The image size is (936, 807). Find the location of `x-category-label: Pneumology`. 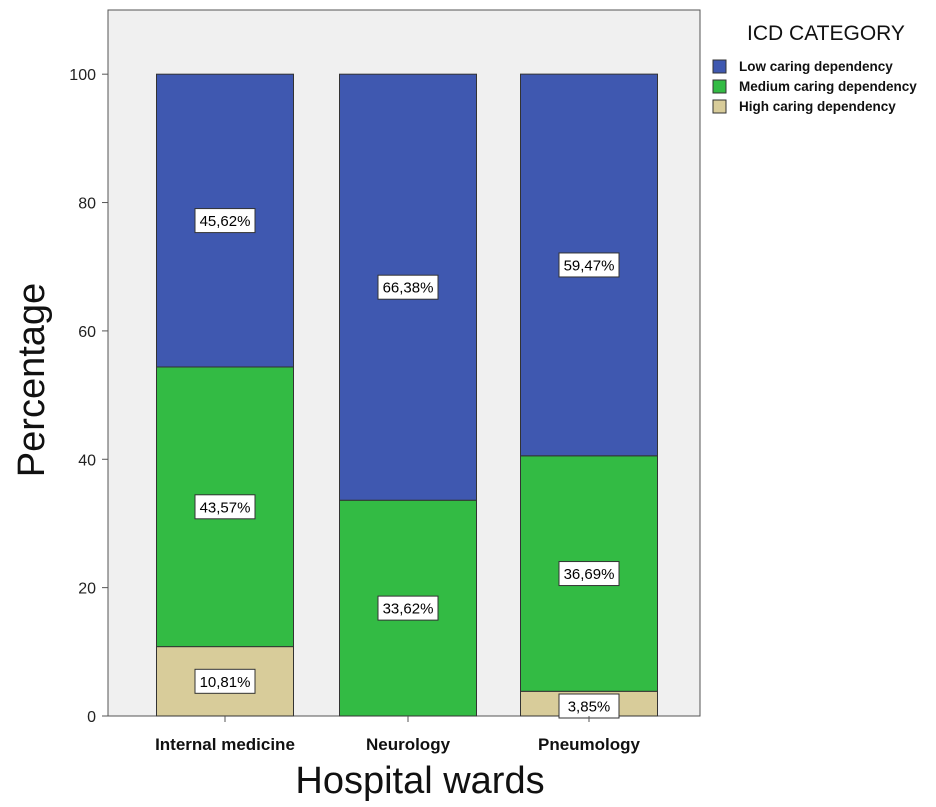

x-category-label: Pneumology is located at coordinates (589, 744).